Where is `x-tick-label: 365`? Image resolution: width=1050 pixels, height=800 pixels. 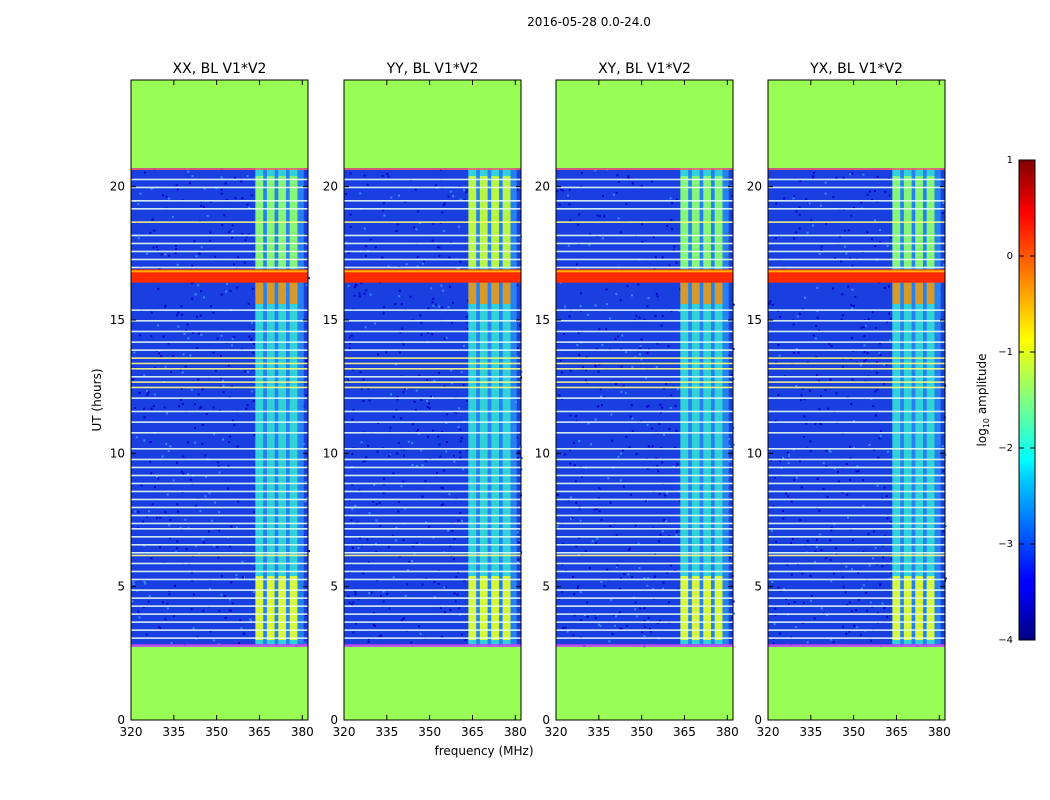 x-tick-label: 365 is located at coordinates (259, 732).